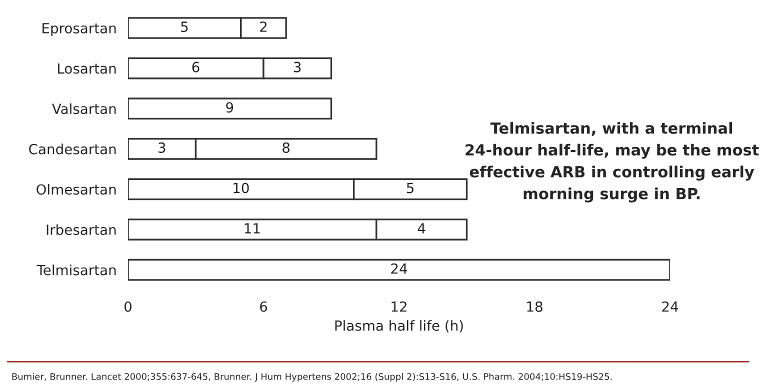  Describe the element at coordinates (81, 230) in the screenshot. I see `y-tick-label: Irbesartan` at that location.